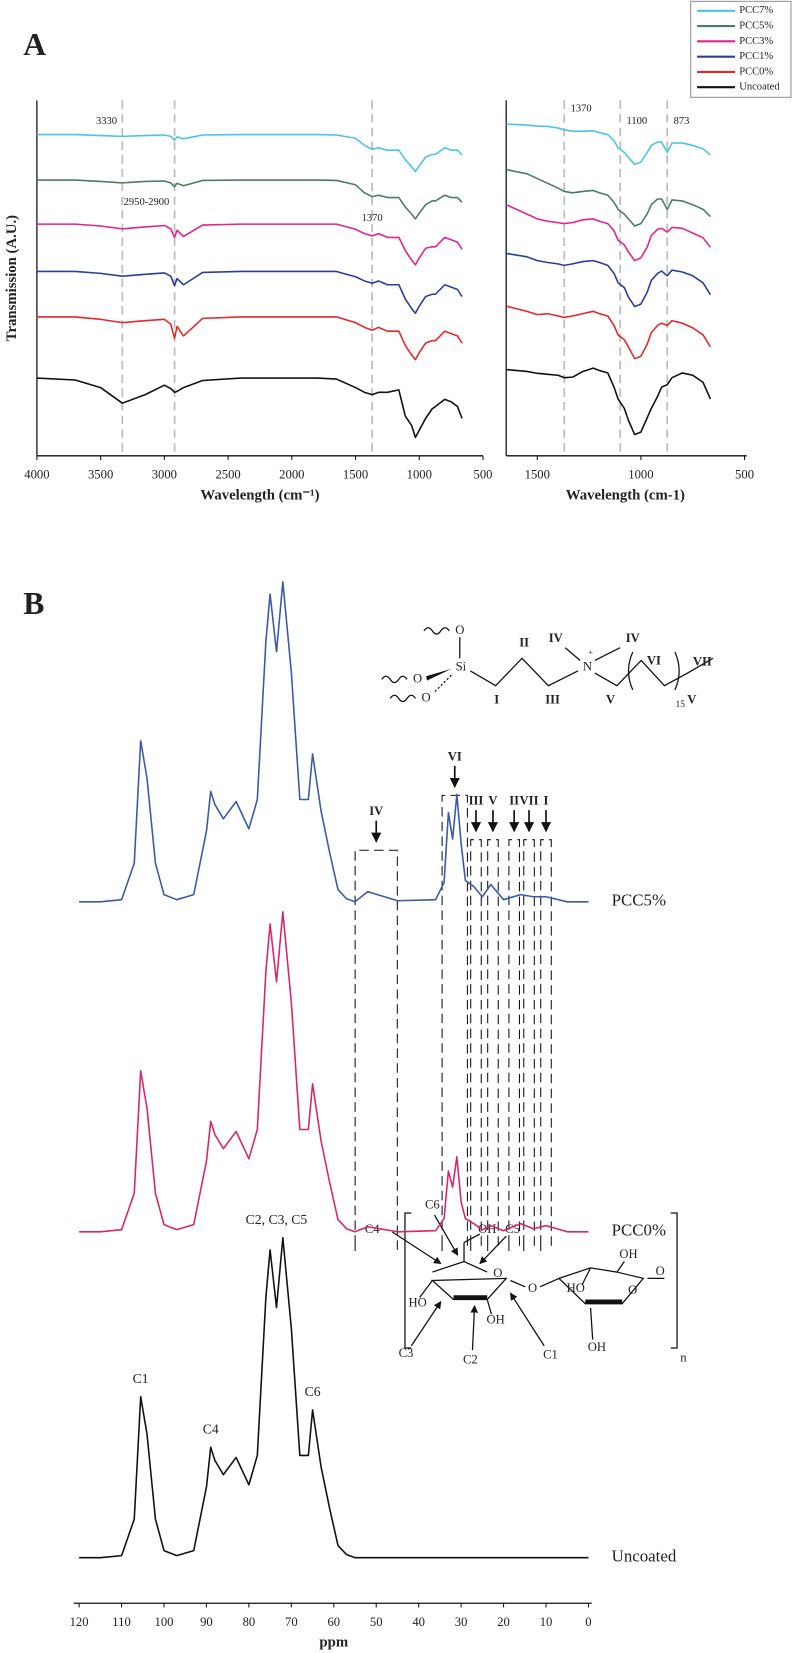 The height and width of the screenshot is (1653, 792). What do you see at coordinates (756, 41) in the screenshot?
I see `legend-label: PCC3%` at bounding box center [756, 41].